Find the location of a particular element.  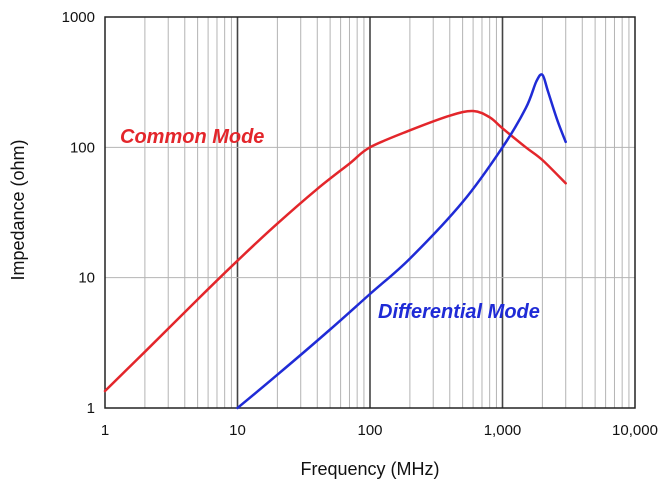

common-mode-annotation: Common Mode is located at coordinates (192, 137).